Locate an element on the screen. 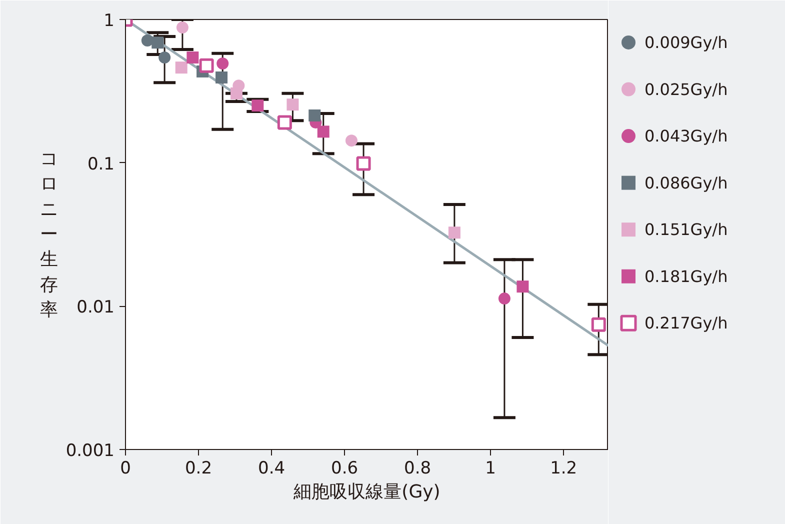 The width and height of the screenshot is (785, 524). legend-label: 0.181Gy/h is located at coordinates (686, 276).